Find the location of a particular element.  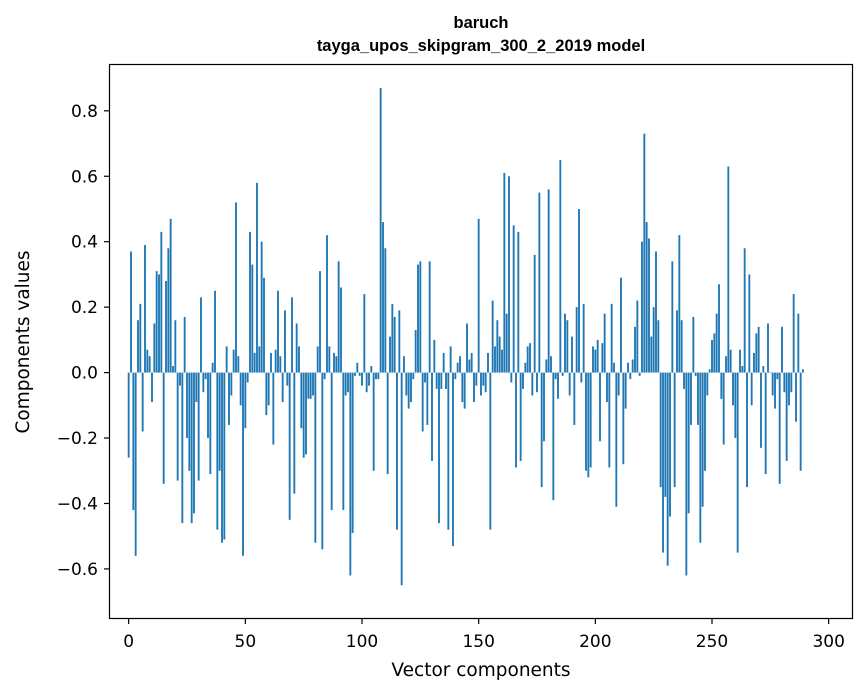

y-axis-label: Components values is located at coordinates (23, 341).